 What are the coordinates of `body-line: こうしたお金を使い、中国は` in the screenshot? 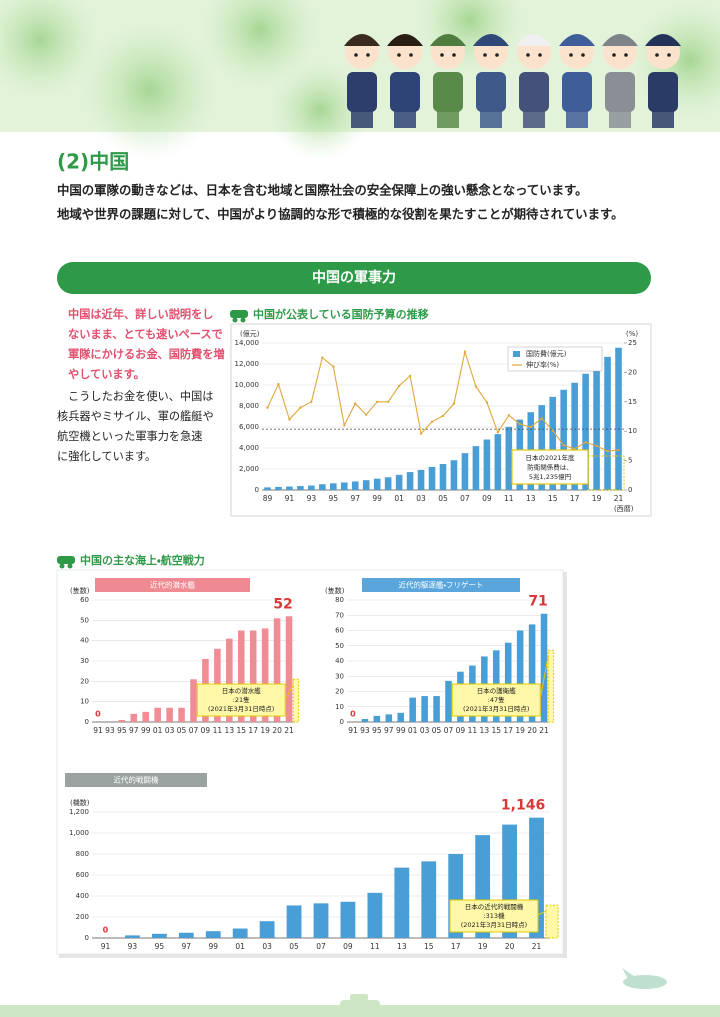 It's located at (140, 396).